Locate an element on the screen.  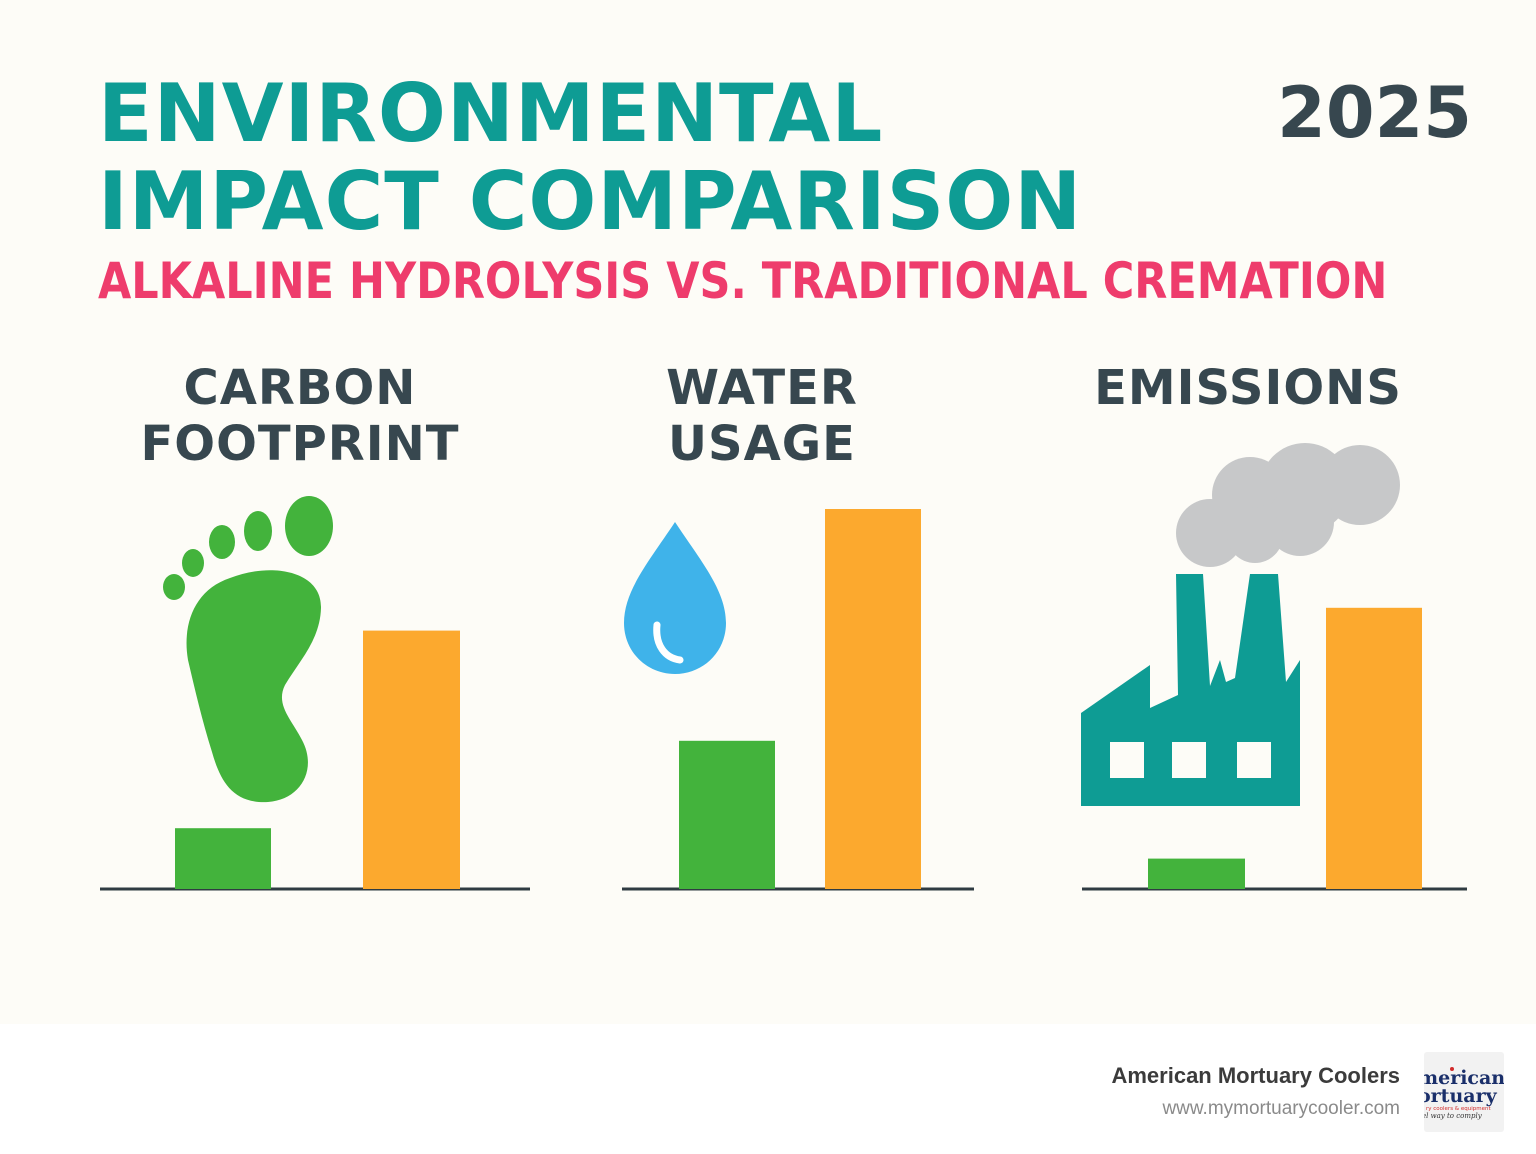
bar-alkaline-emissions is located at coordinates (1196, 873).